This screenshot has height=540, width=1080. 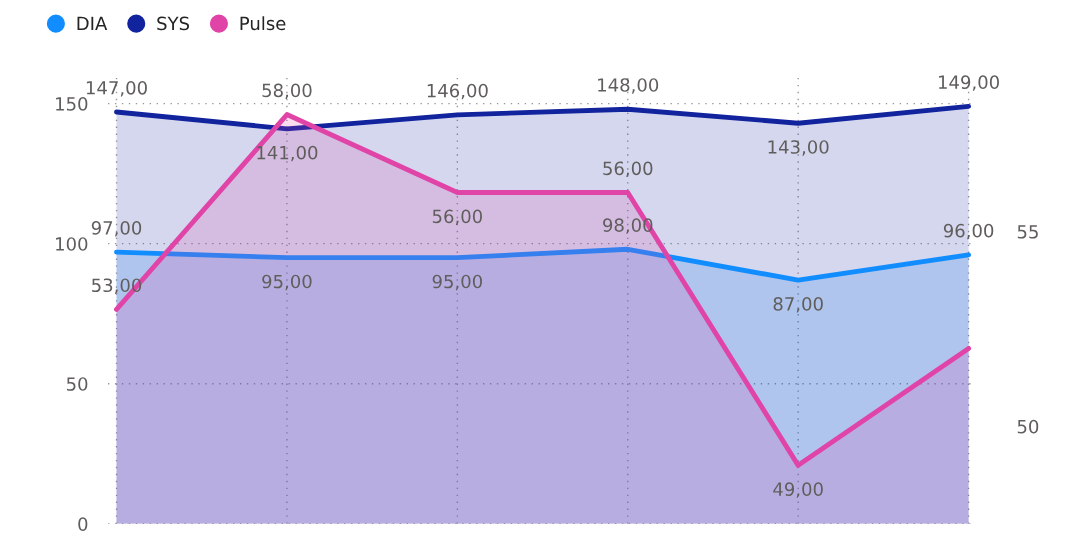 I want to click on data-label: 96,00, so click(x=968, y=231).